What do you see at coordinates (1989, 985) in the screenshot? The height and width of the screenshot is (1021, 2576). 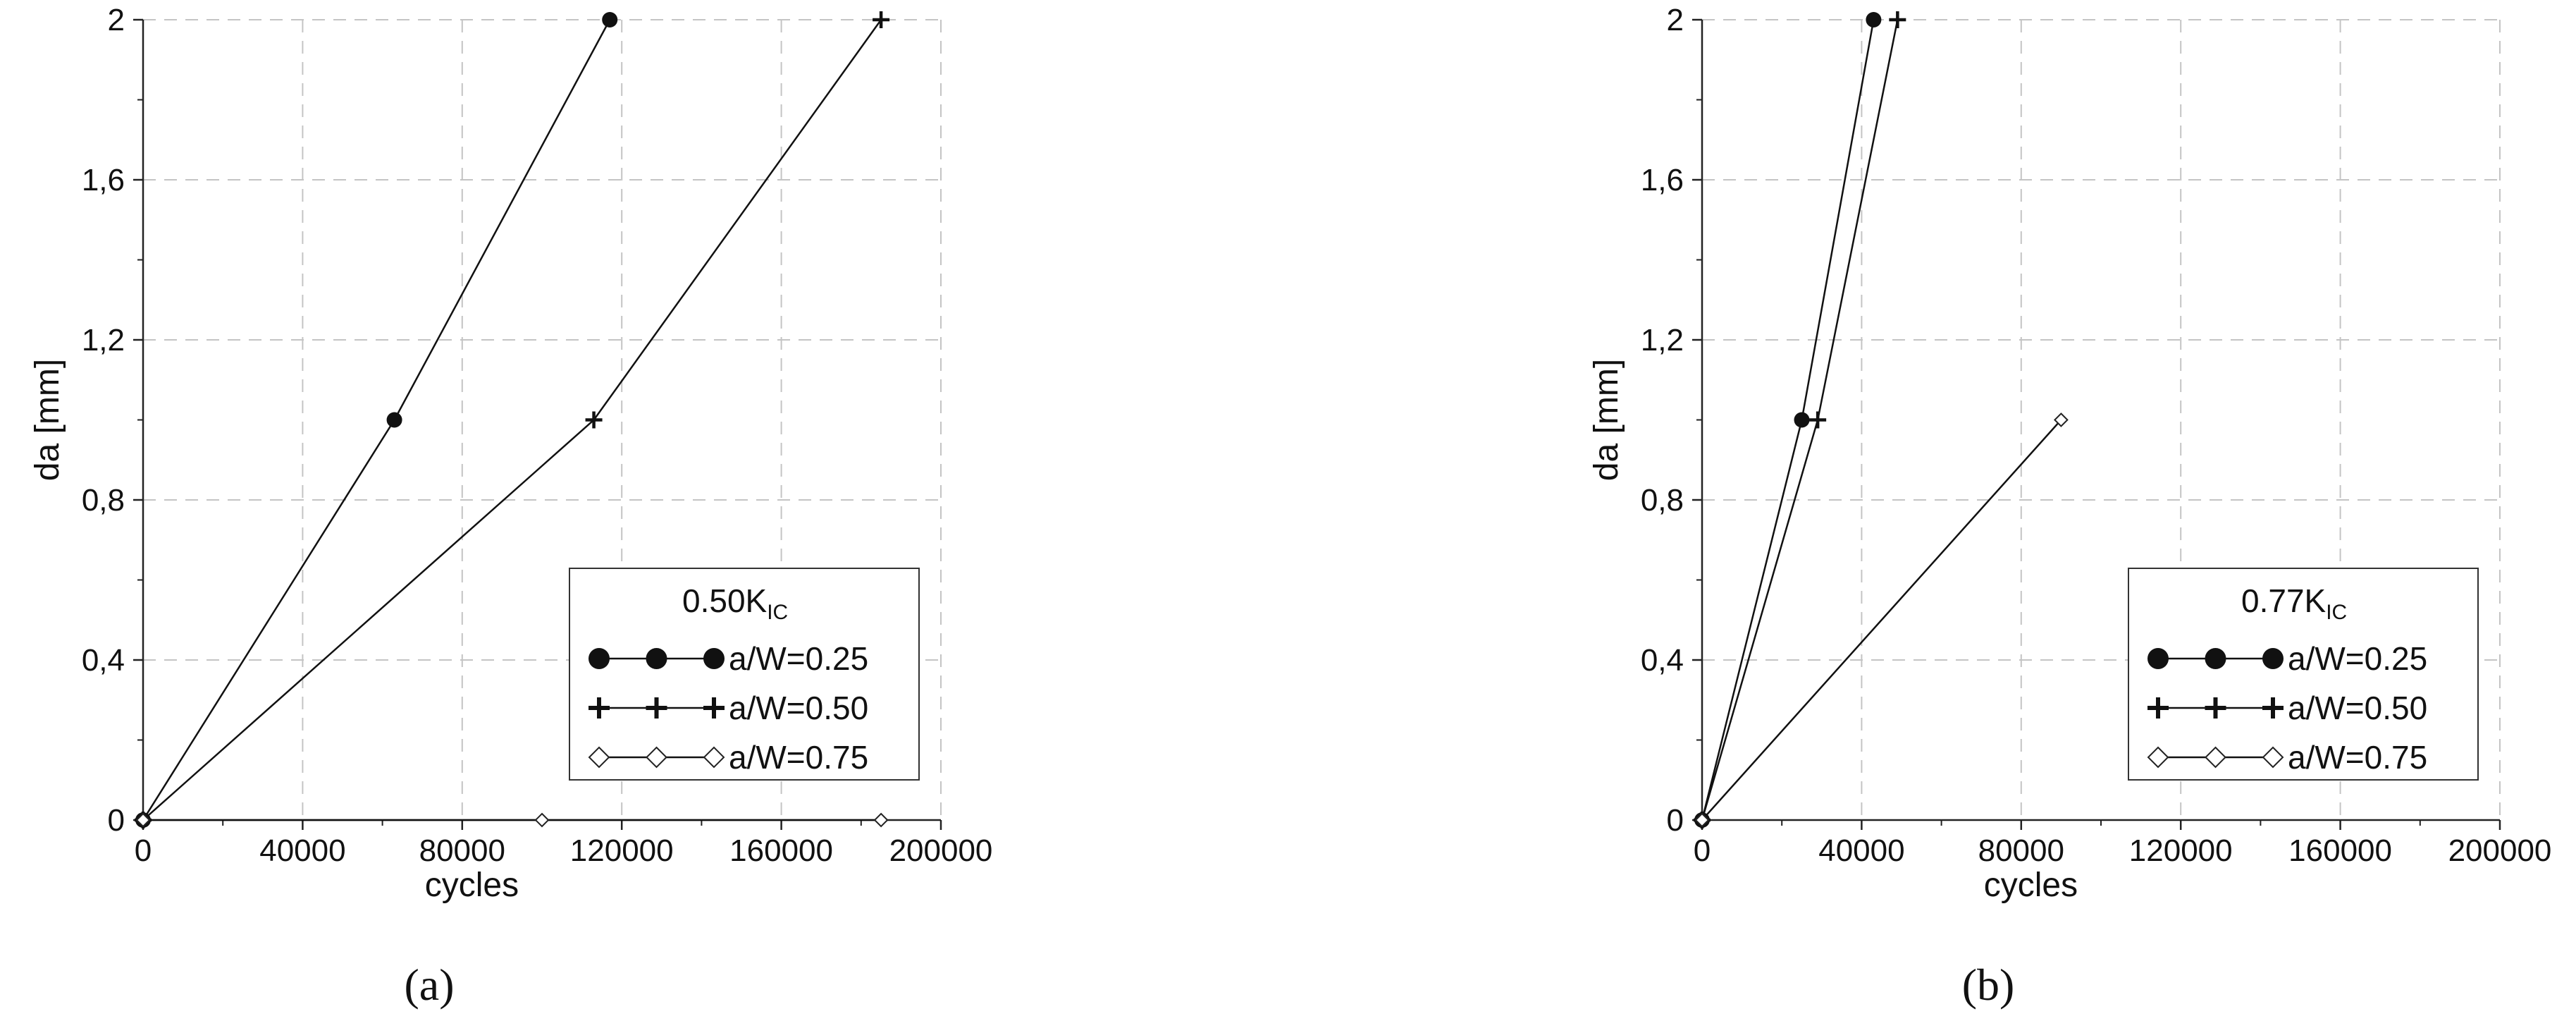 I see `panel-label: (b)` at bounding box center [1989, 985].